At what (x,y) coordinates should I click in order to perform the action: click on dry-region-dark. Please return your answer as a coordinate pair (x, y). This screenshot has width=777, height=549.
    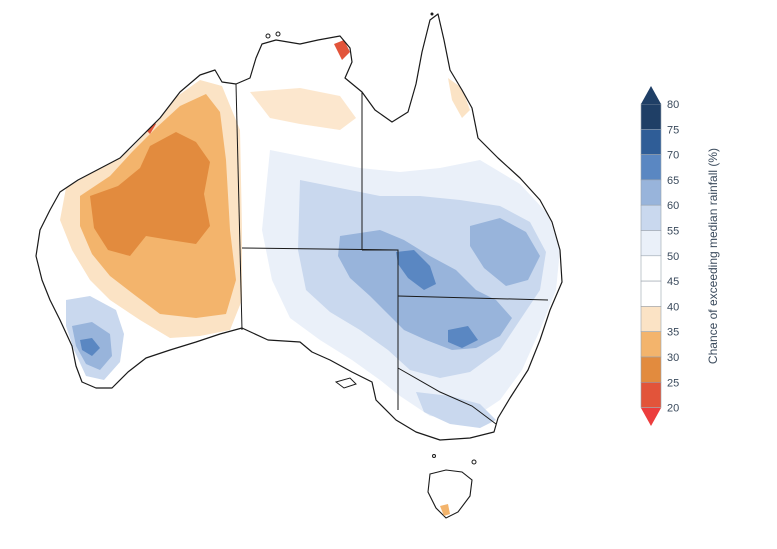
    Looking at the image, I should click on (150, 194).